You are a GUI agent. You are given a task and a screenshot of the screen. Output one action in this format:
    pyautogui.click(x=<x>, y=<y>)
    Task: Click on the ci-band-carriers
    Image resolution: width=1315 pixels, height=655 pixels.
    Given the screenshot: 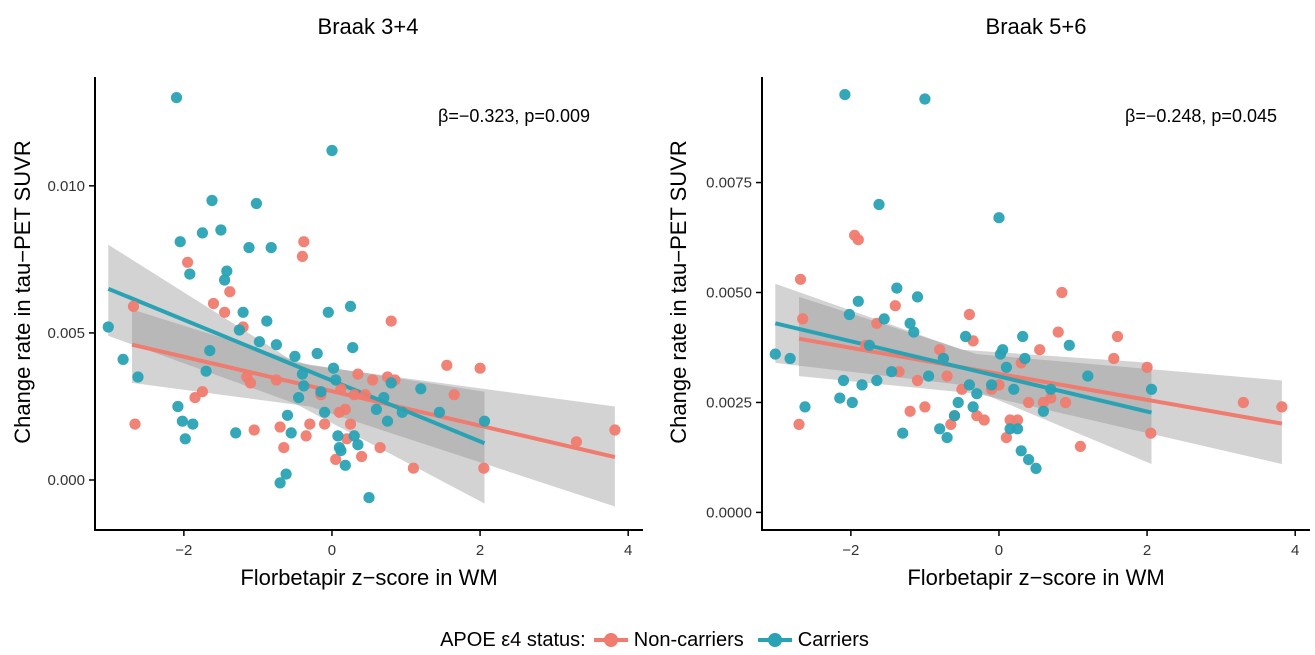 What is the action you would take?
    pyautogui.click(x=296, y=374)
    